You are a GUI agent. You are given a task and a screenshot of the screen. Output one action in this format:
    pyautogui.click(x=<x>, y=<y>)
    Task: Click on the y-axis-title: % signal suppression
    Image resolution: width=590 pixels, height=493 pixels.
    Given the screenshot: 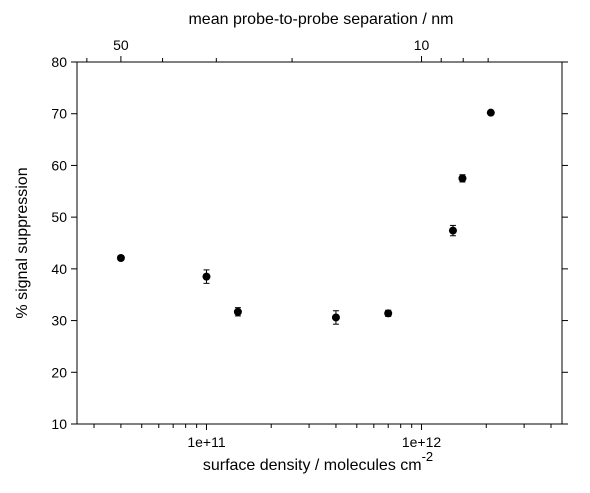 What is the action you would take?
    pyautogui.click(x=22, y=242)
    